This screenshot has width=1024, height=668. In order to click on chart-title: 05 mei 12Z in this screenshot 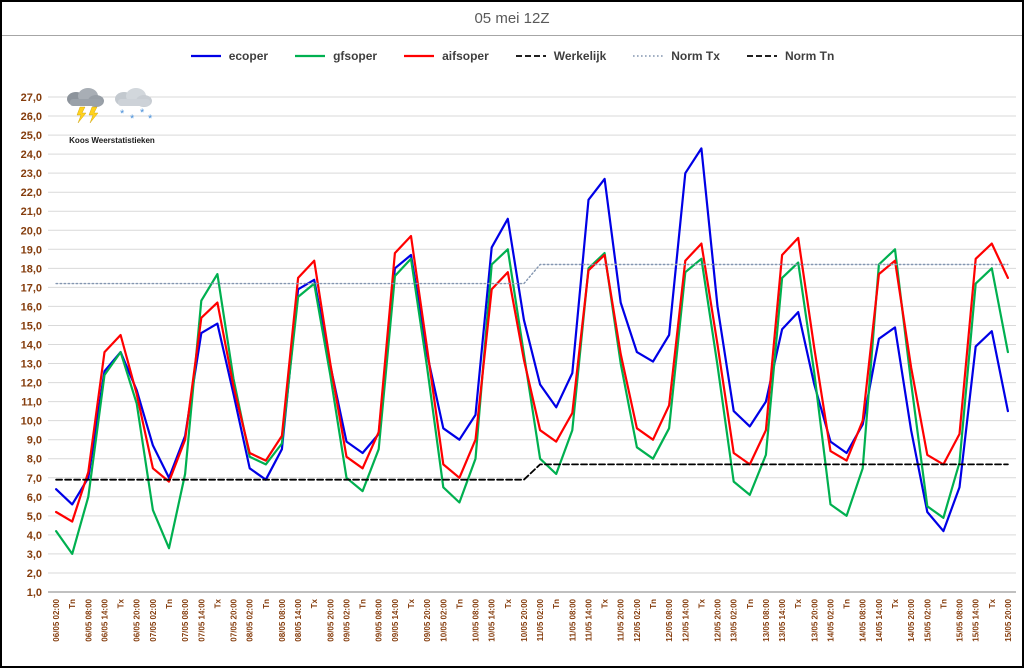, I will do `click(512, 18)`.